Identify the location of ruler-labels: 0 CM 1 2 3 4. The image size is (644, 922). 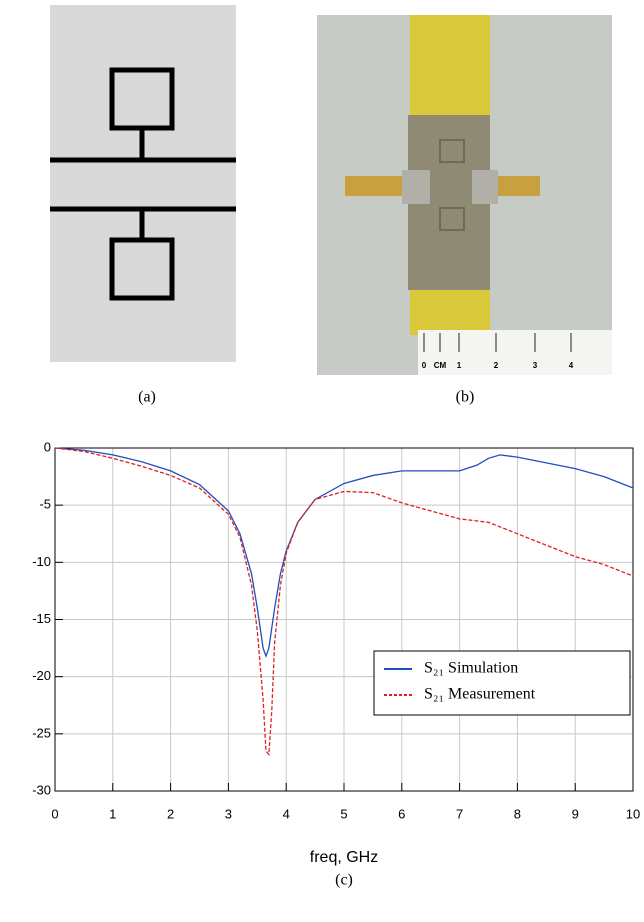
(498, 351).